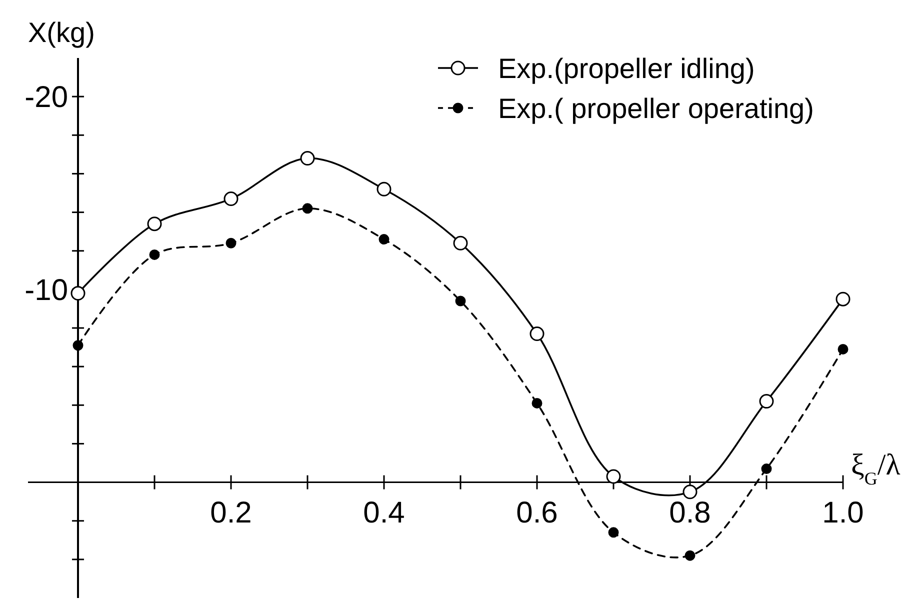 This screenshot has height=614, width=912. I want to click on x-tick-label: 0.8, so click(690, 513).